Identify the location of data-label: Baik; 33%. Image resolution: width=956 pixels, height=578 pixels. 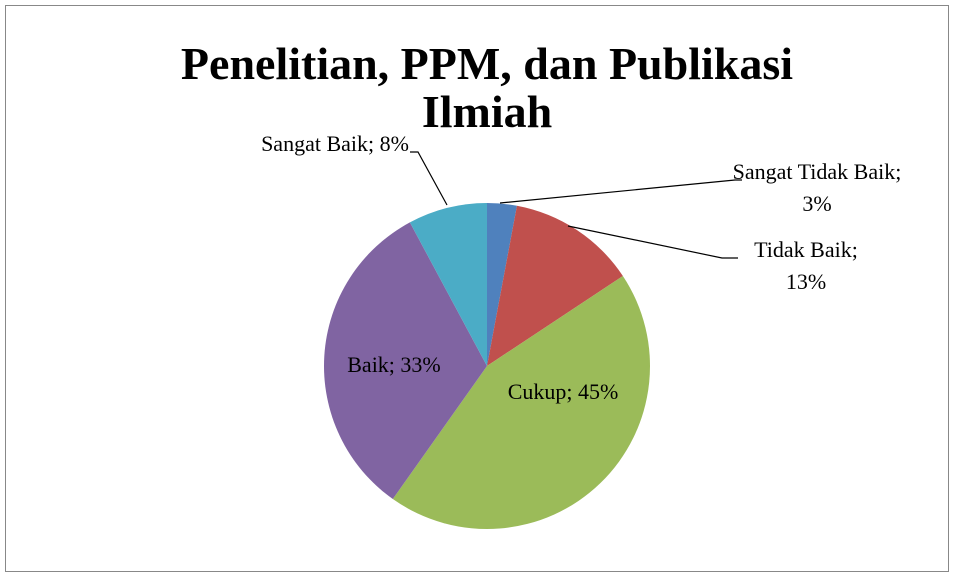
(394, 364).